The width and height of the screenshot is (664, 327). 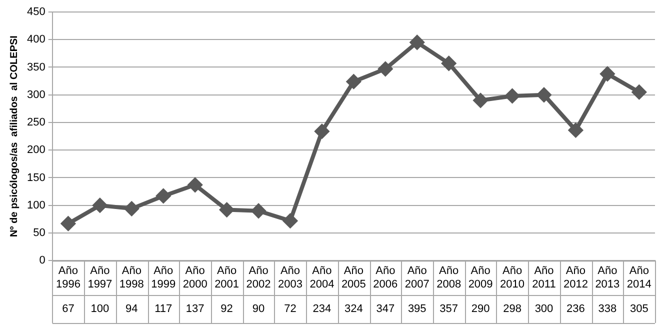 What do you see at coordinates (322, 277) in the screenshot?
I see `x-tick-label: Año 2004` at bounding box center [322, 277].